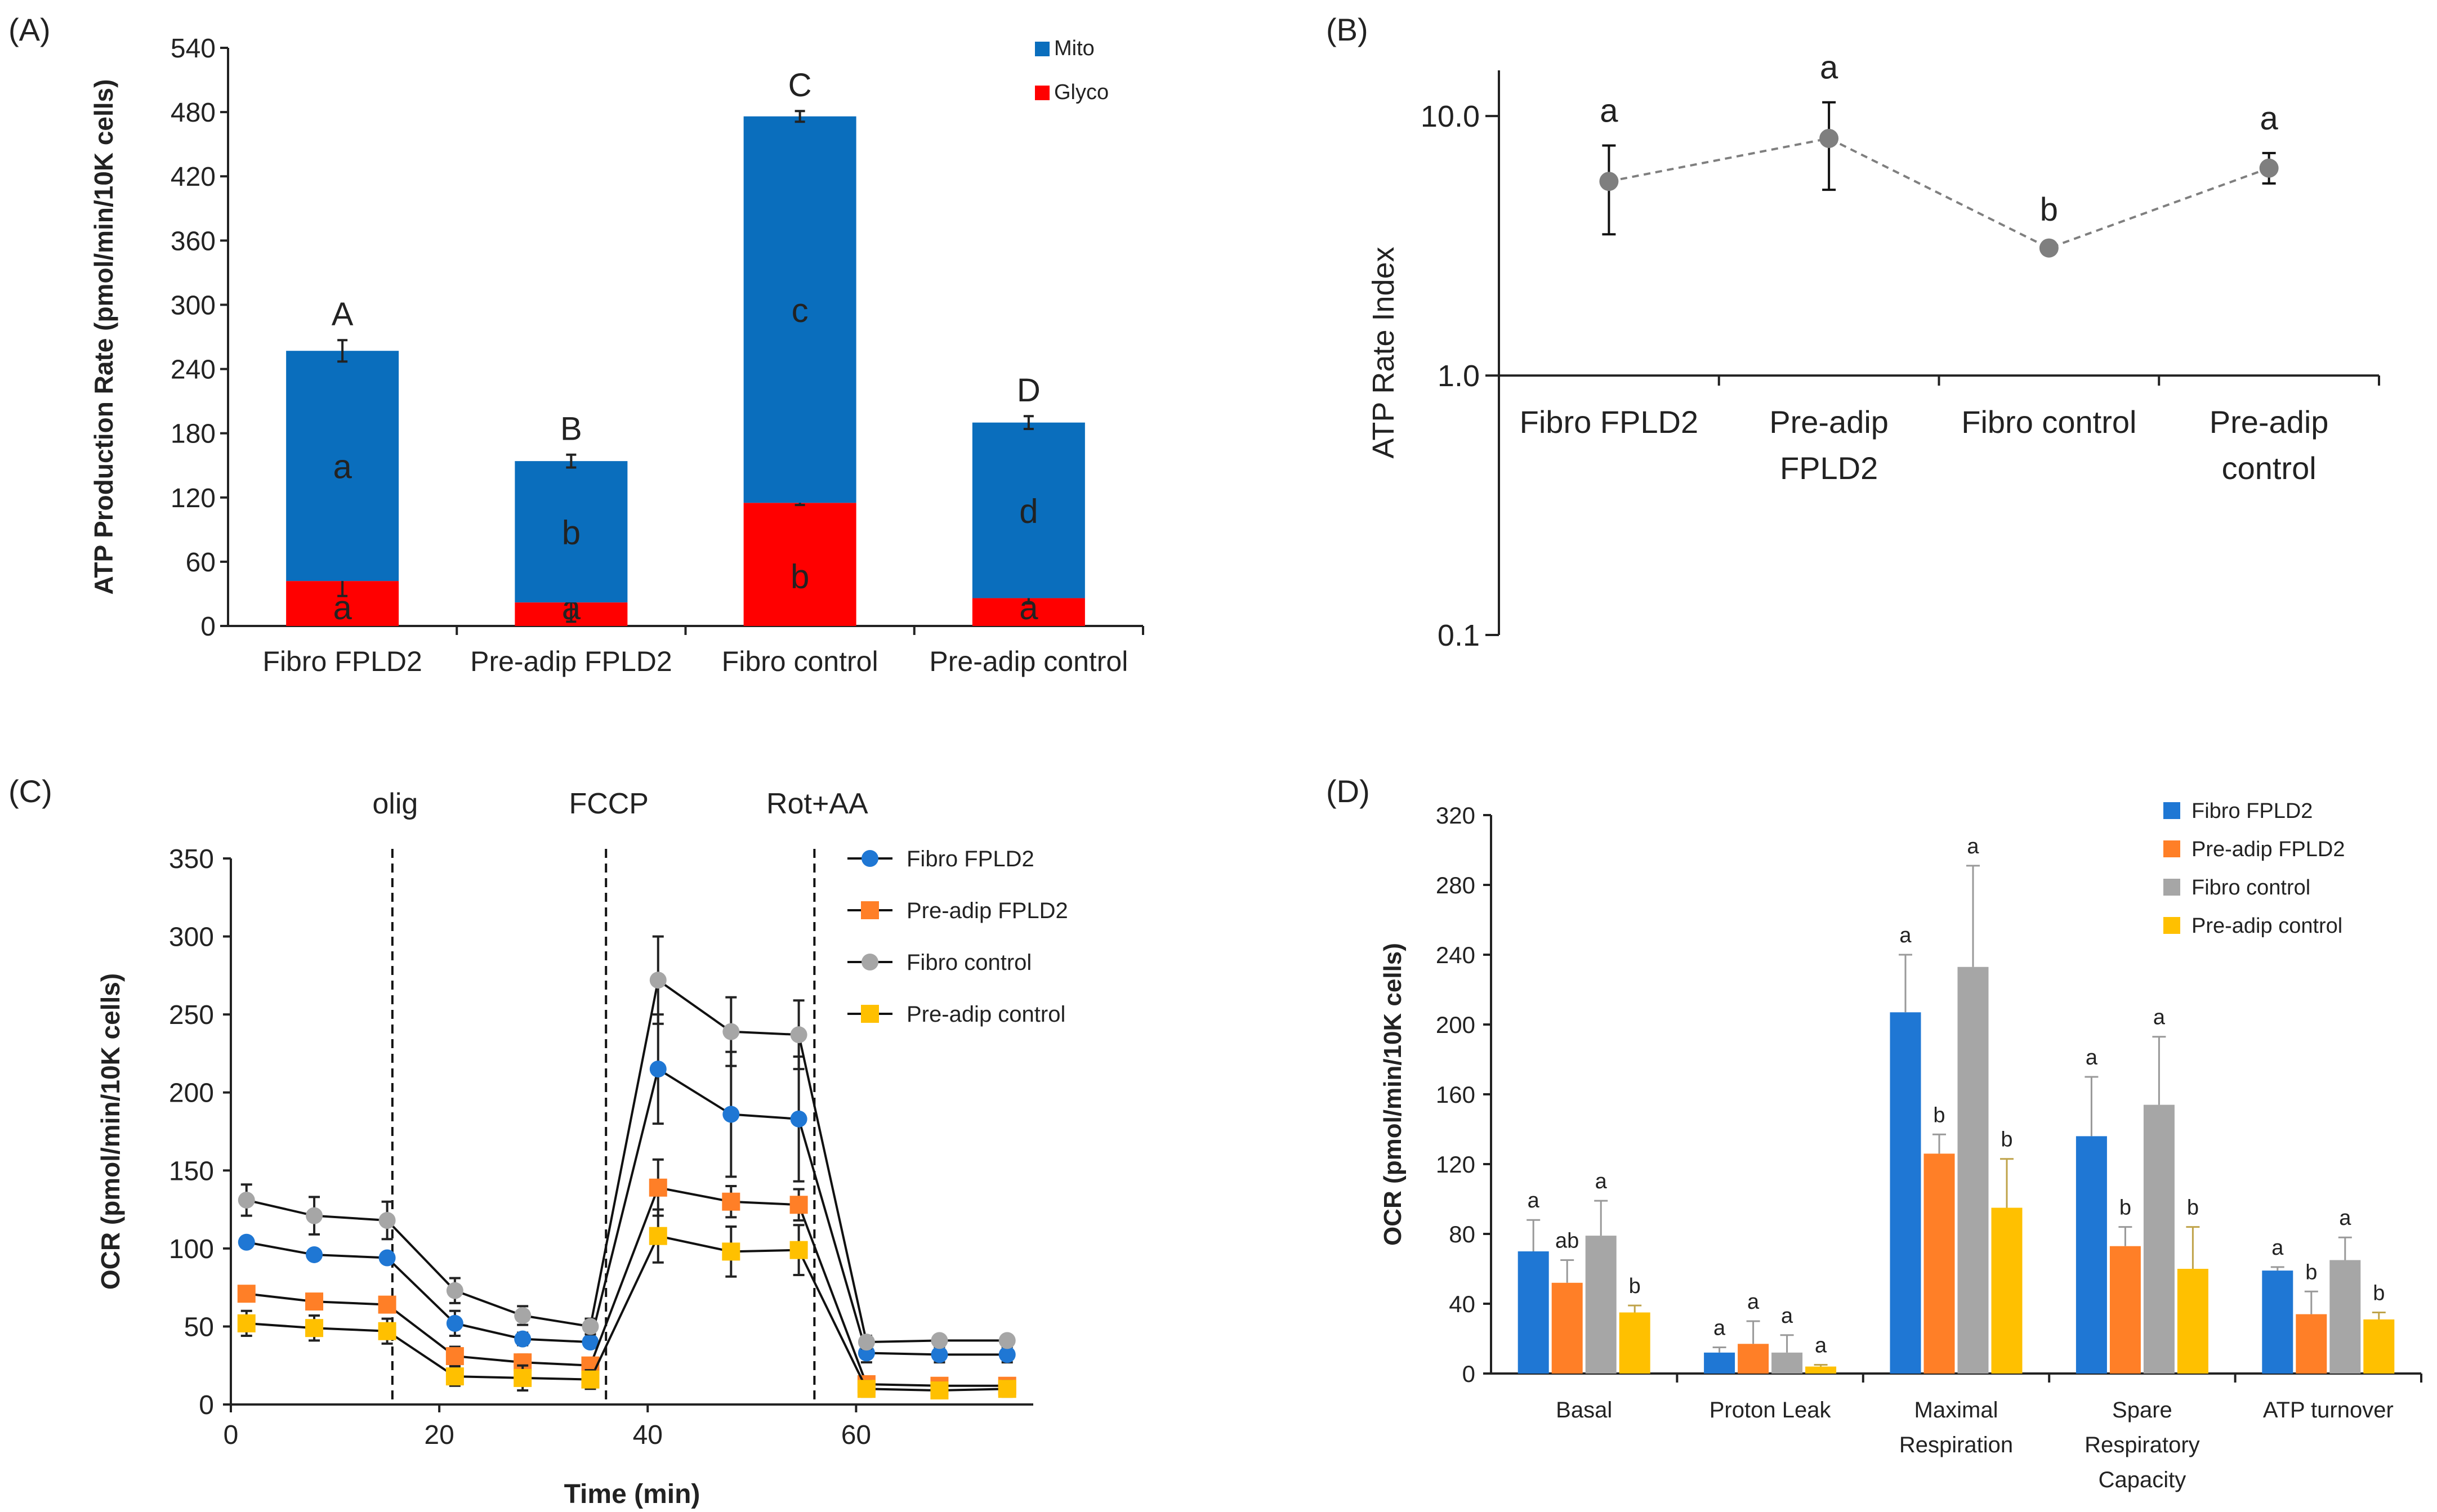  Describe the element at coordinates (231, 1435) in the screenshot. I see `x-tick-label: 0` at that location.